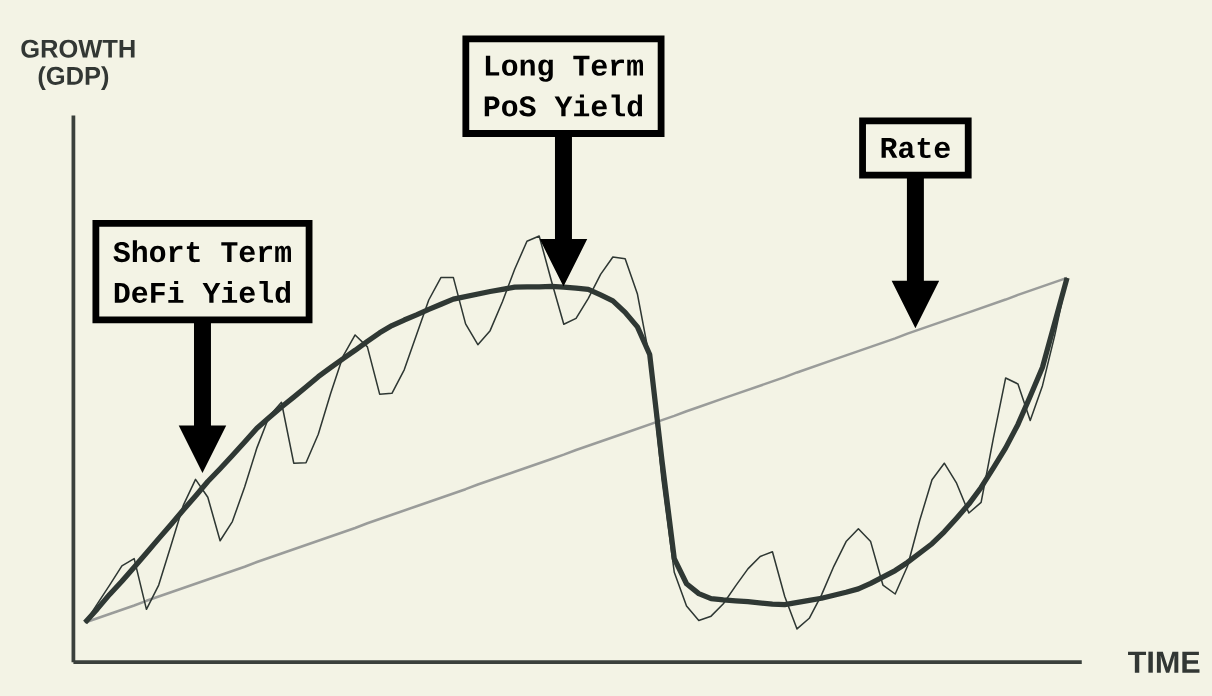  I want to click on x-axis-title: TIME, so click(1164, 662).